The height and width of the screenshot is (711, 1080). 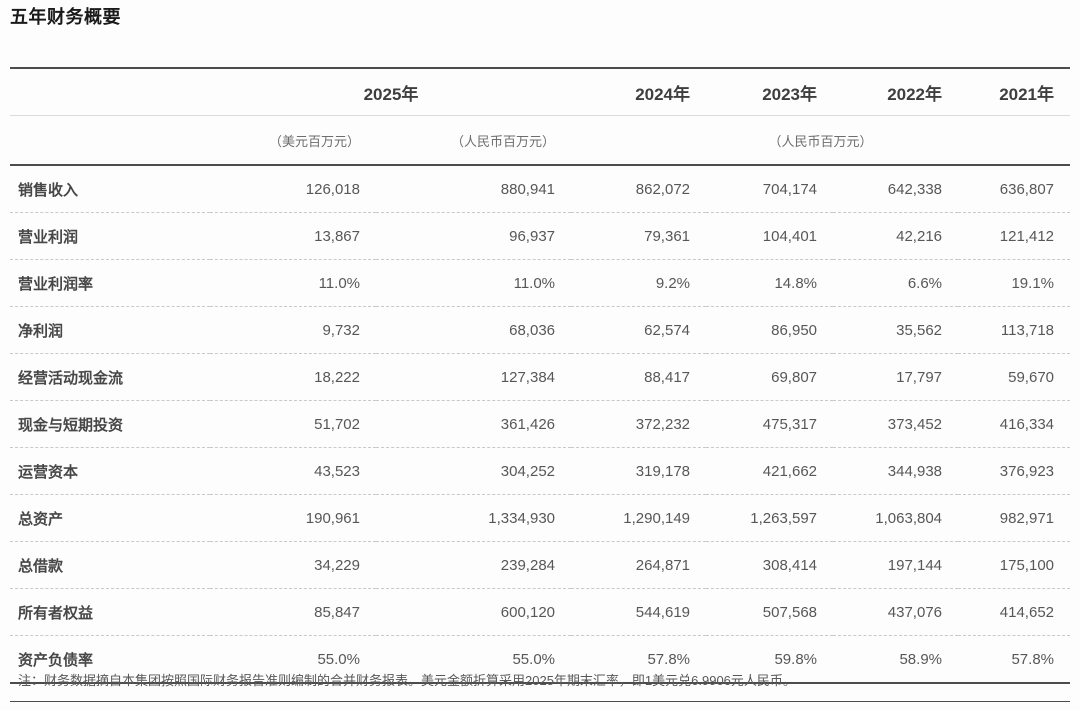 I want to click on cell-value: 376,923, so click(x=1014, y=471).